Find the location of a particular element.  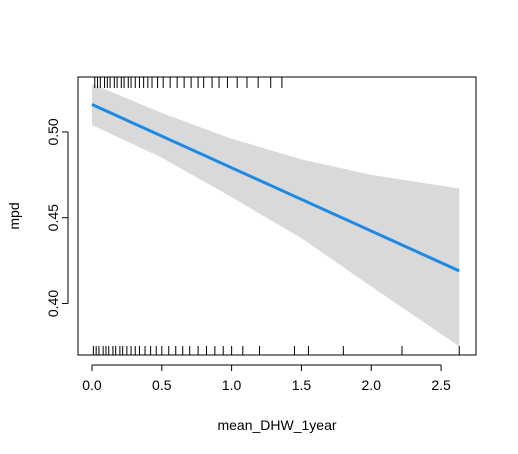

x-tick-label: 0.0 is located at coordinates (92, 385).